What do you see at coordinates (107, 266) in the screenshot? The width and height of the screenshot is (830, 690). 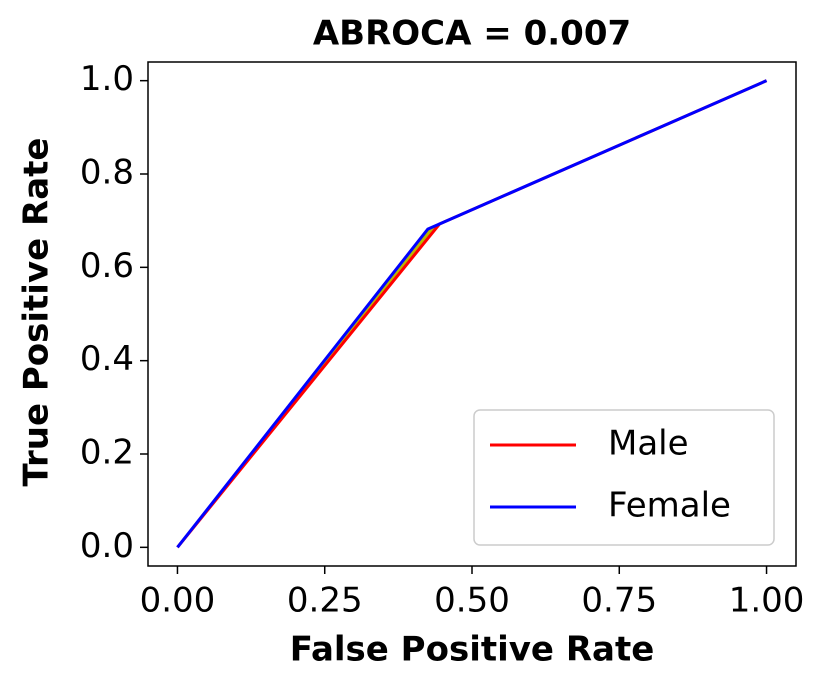 I see `y-tick-label: 0.6` at bounding box center [107, 266].